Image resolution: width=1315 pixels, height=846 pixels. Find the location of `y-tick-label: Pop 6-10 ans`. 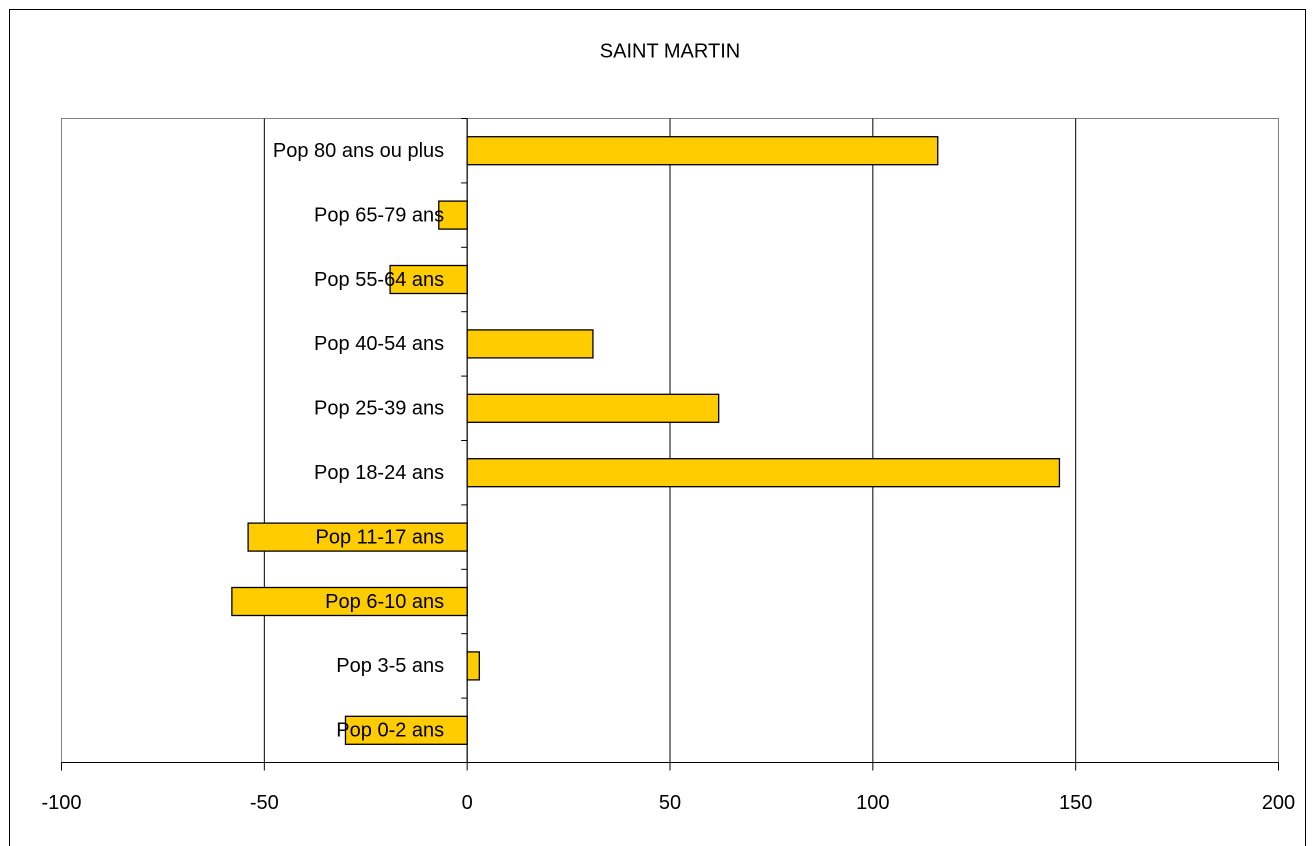

y-tick-label: Pop 6-10 ans is located at coordinates (384, 602).